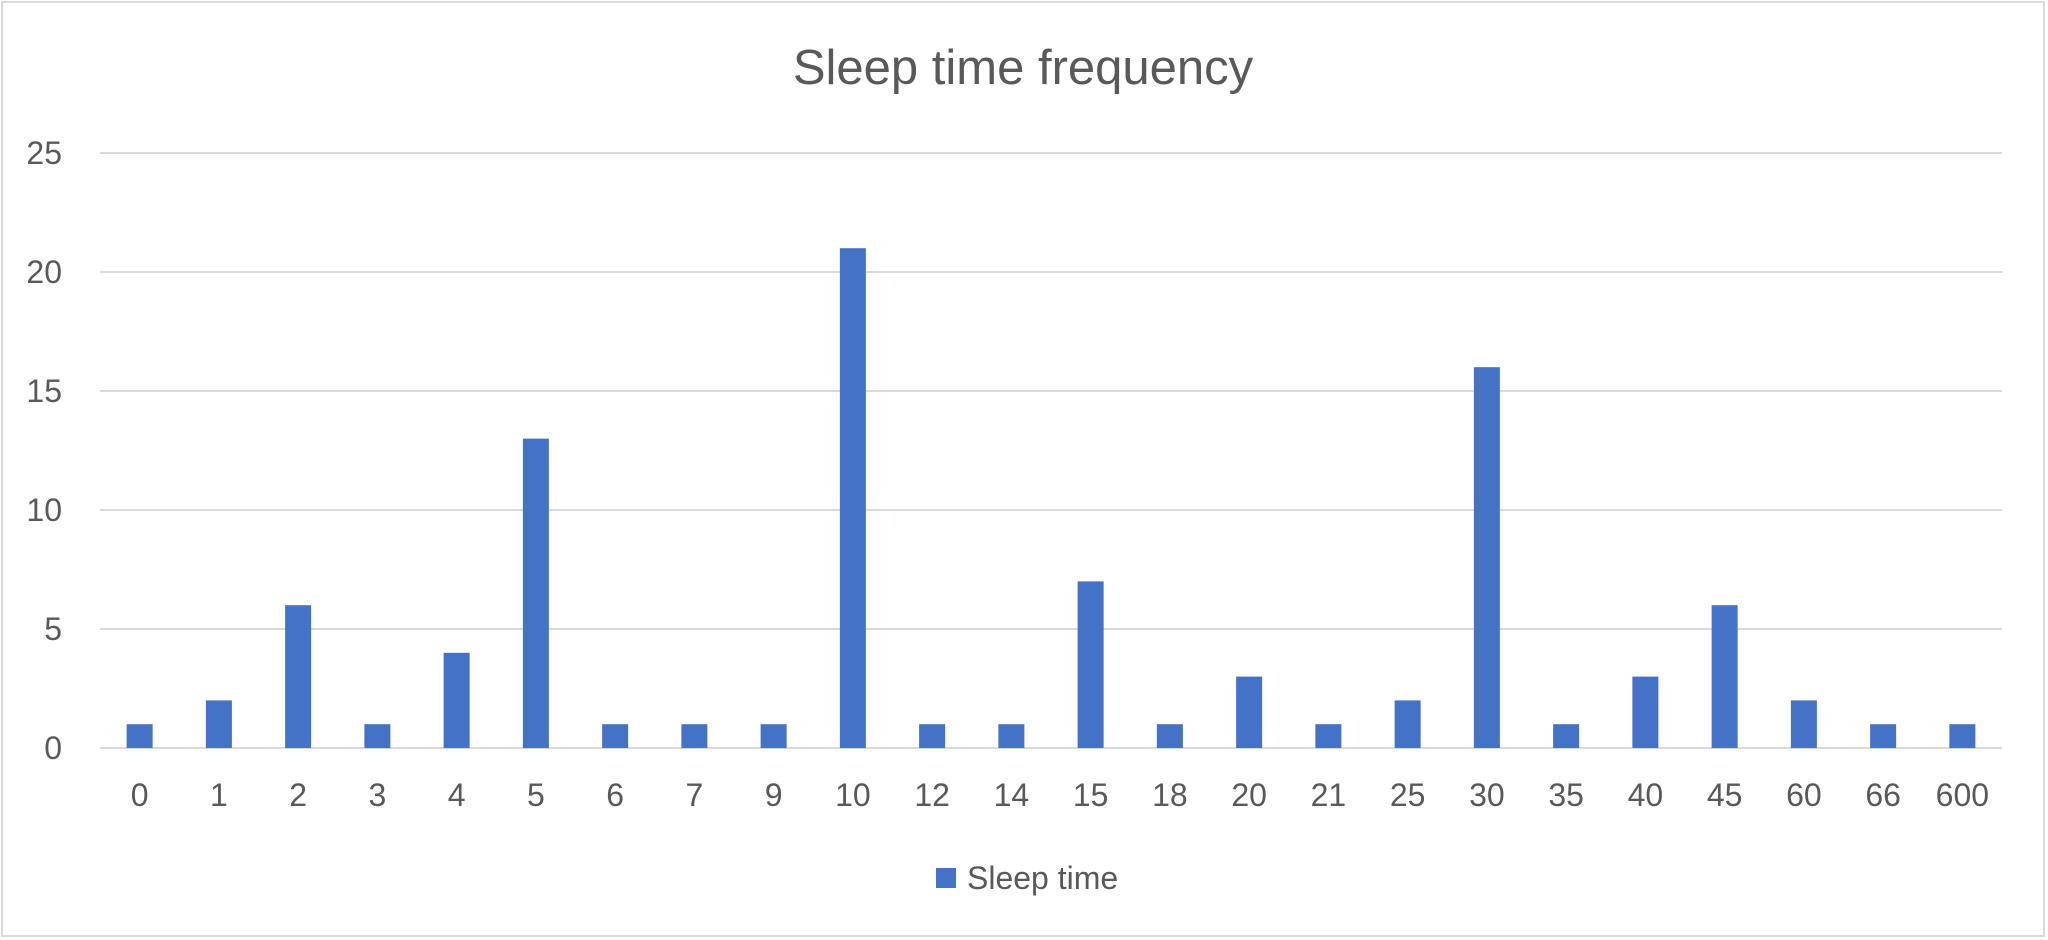 Image resolution: width=2048 pixels, height=940 pixels. What do you see at coordinates (1091, 795) in the screenshot?
I see `x-tick-label: 15` at bounding box center [1091, 795].